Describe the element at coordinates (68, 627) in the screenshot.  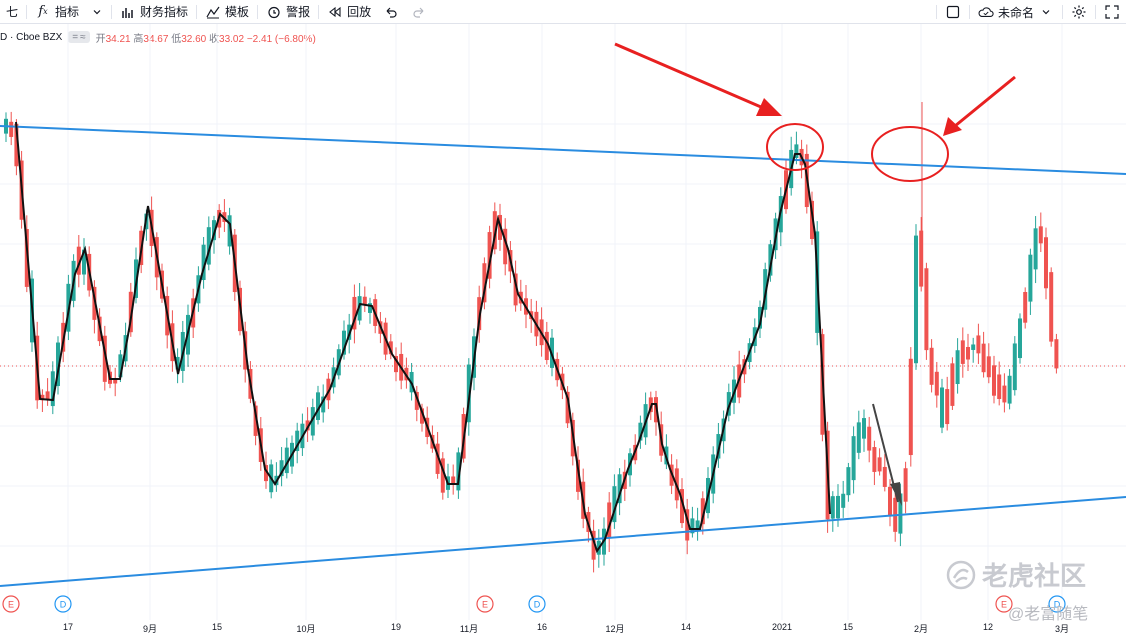
I see `x-axis-label: 17` at that location.